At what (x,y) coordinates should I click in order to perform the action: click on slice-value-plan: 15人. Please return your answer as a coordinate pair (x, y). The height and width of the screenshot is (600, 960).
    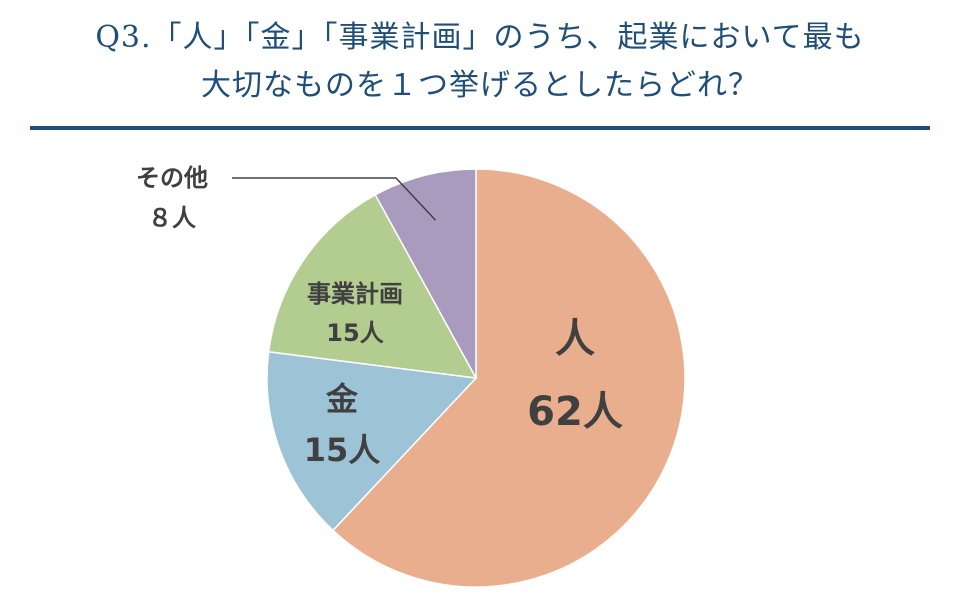
    Looking at the image, I should click on (354, 333).